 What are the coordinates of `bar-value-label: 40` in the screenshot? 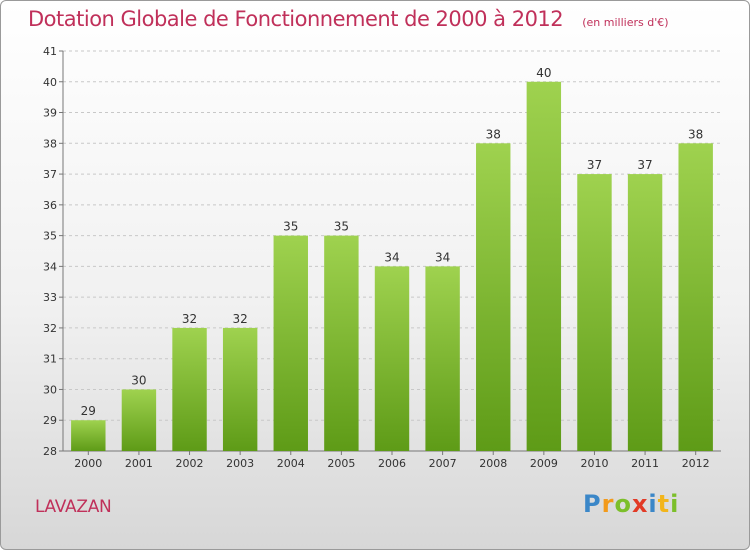 It's located at (543, 73).